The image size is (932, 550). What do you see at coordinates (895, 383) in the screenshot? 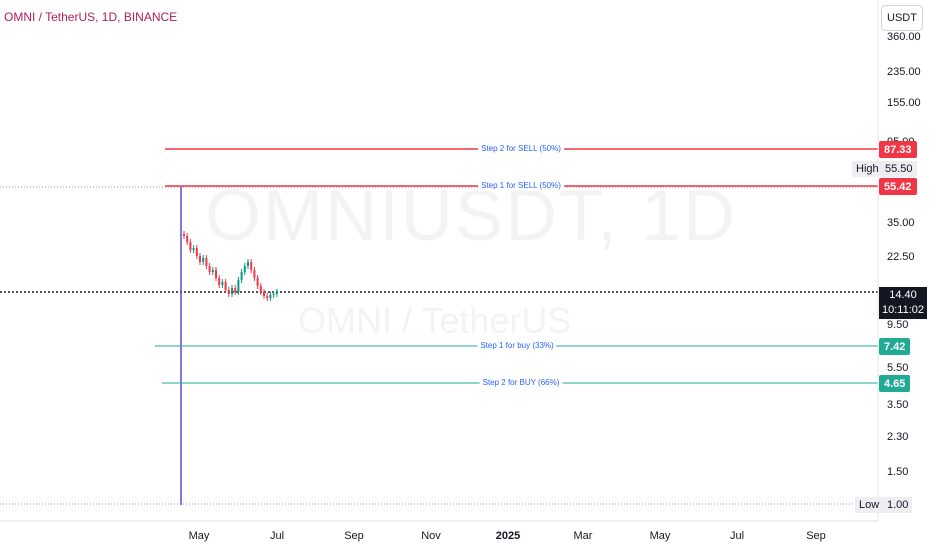
I see `price-badge-step2-buy: 4.65` at bounding box center [895, 383].